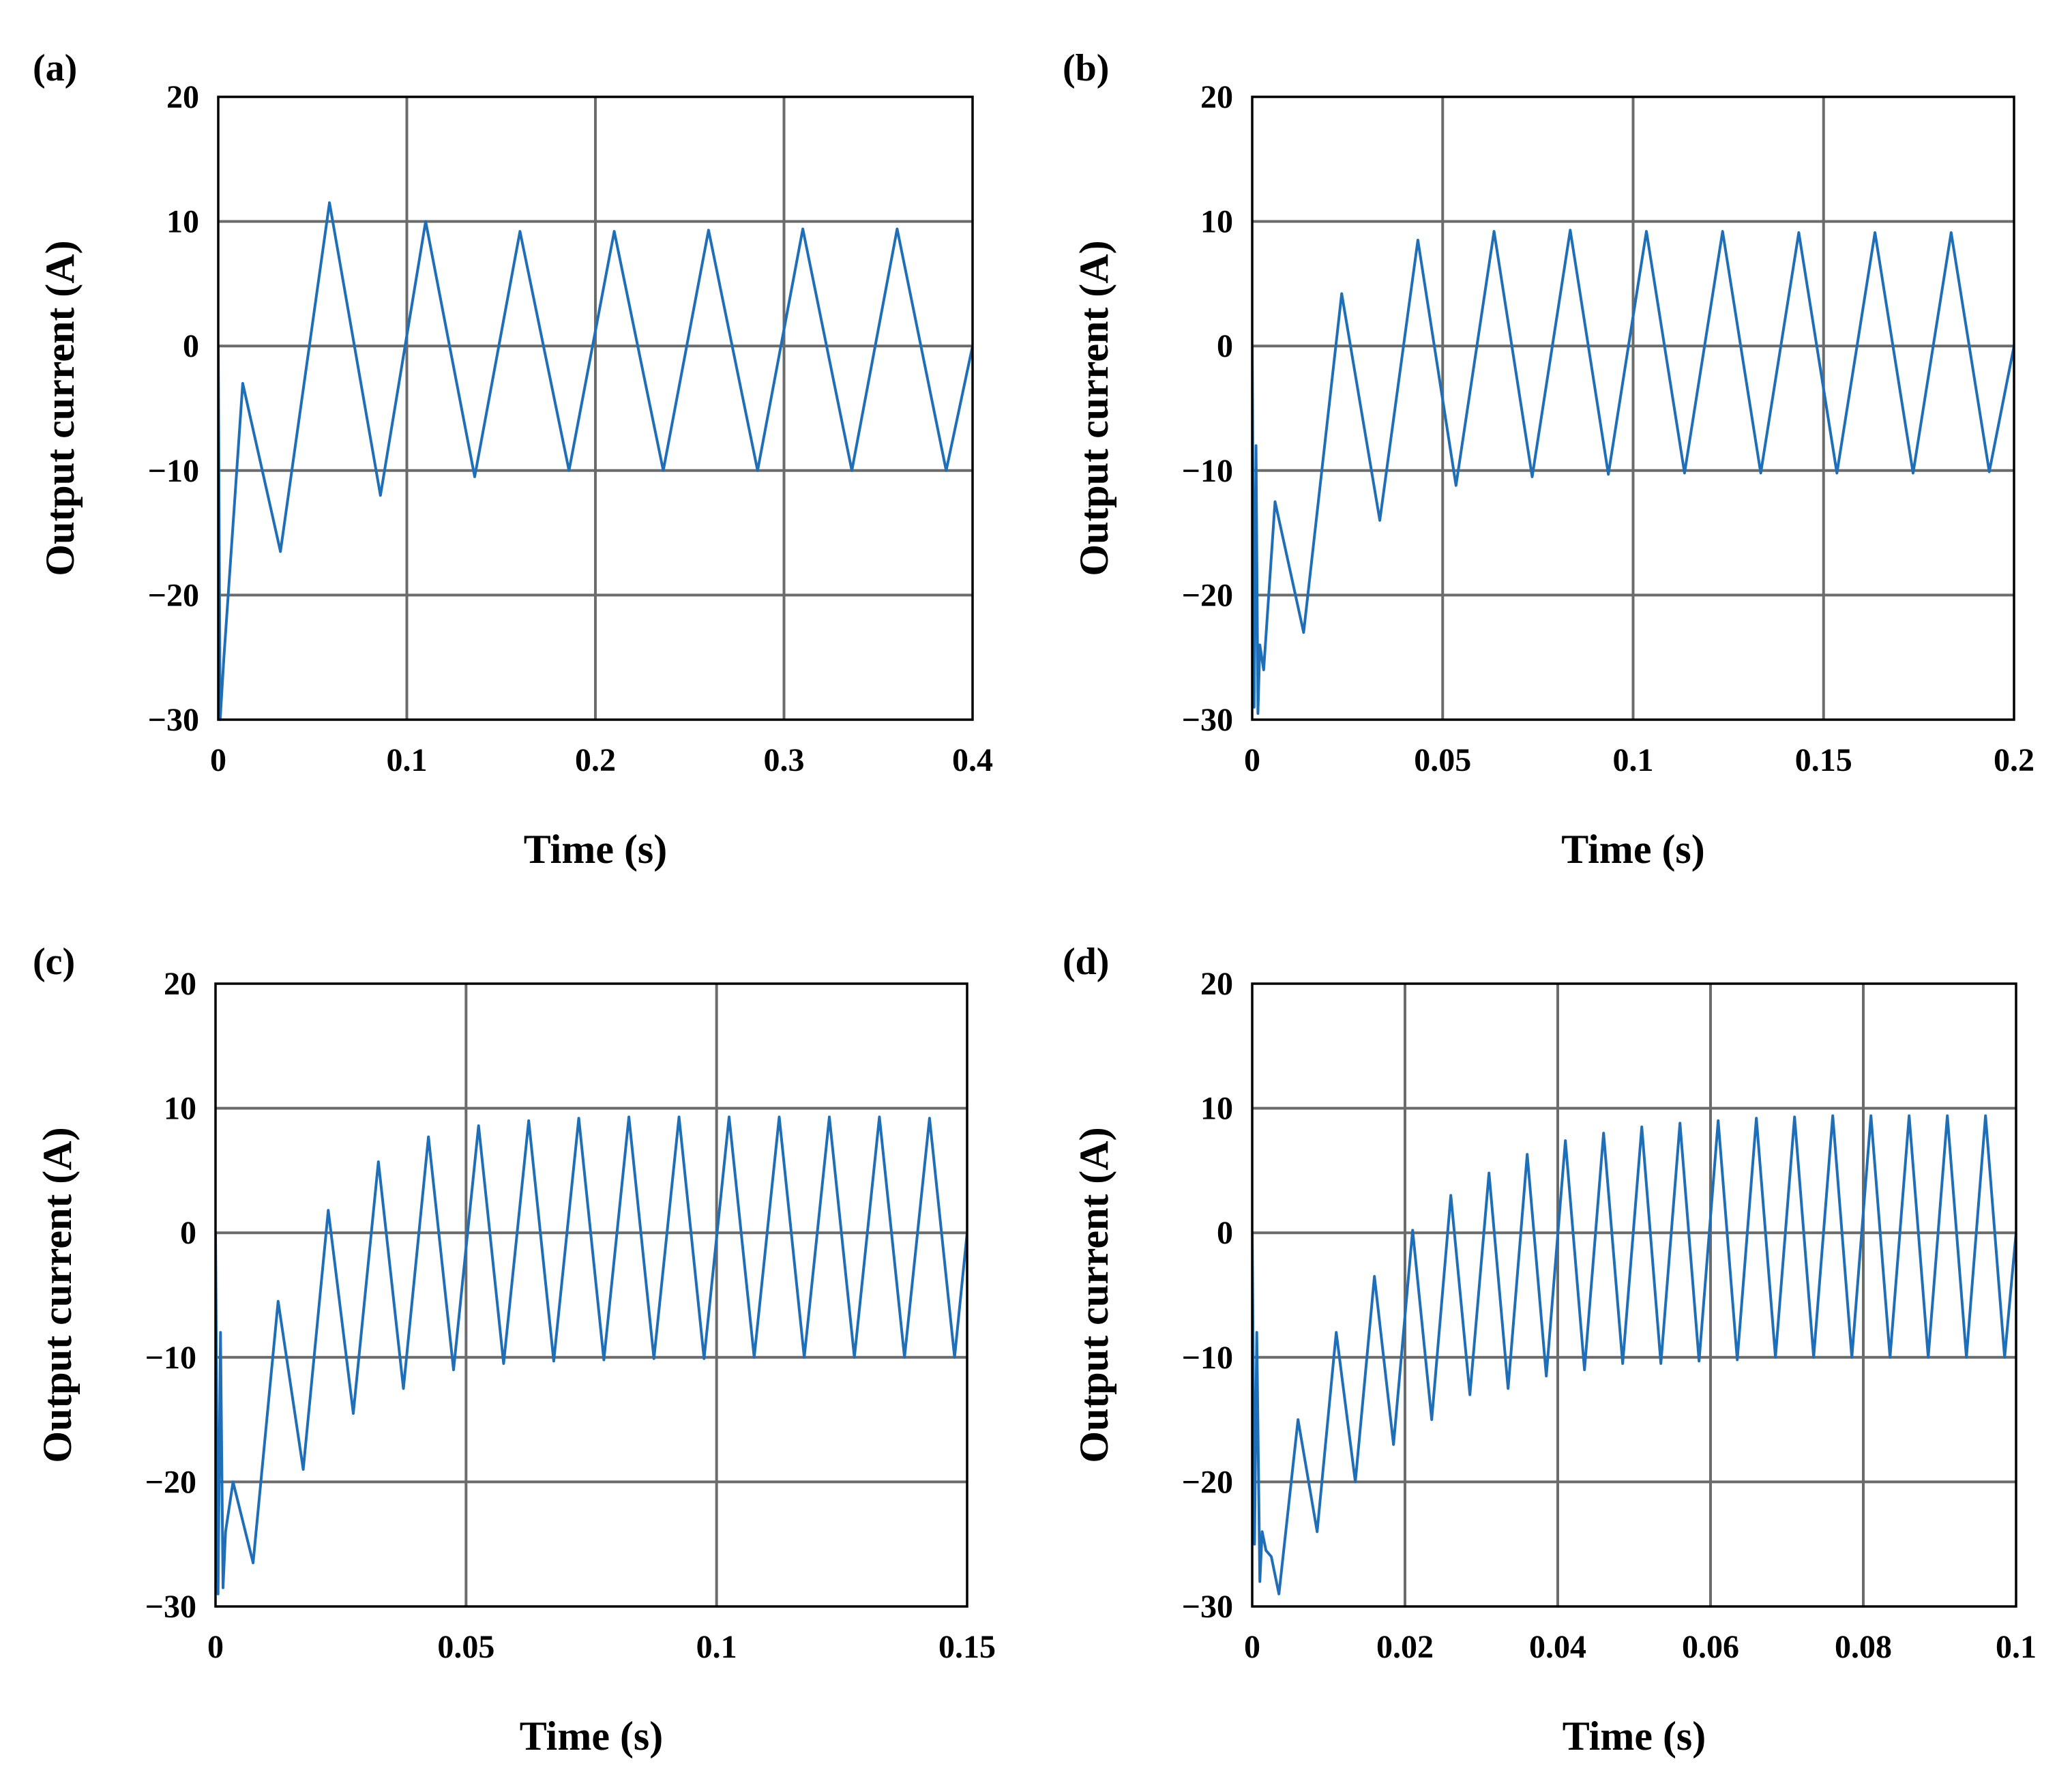  I want to click on panel-label: (d), so click(1086, 962).